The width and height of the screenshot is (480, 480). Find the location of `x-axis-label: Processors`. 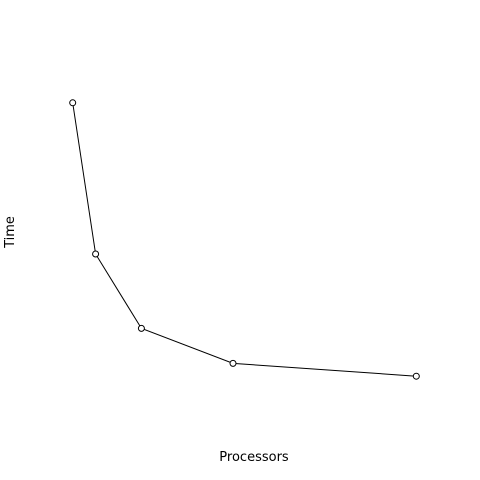

x-axis-label: Processors is located at coordinates (254, 457).